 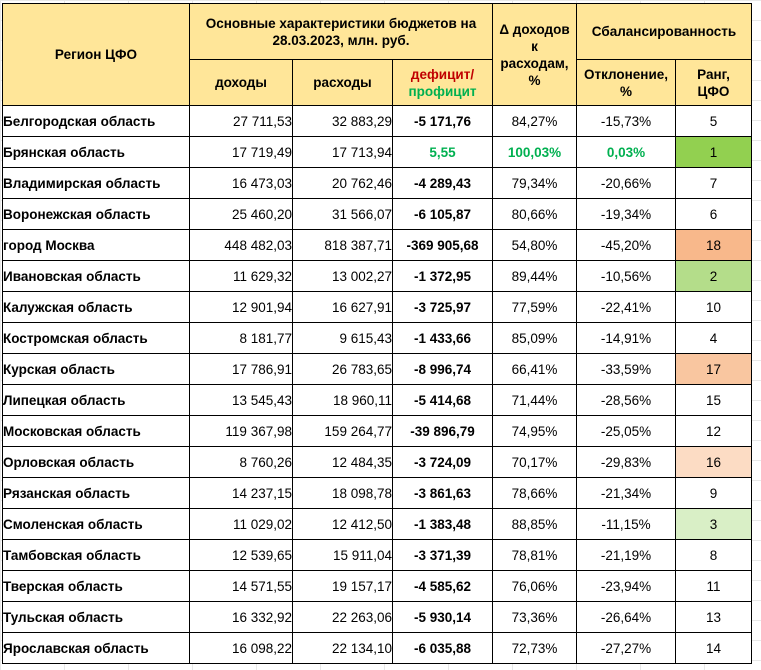 I want to click on expense-cell: 159 264,77, so click(x=342, y=431).